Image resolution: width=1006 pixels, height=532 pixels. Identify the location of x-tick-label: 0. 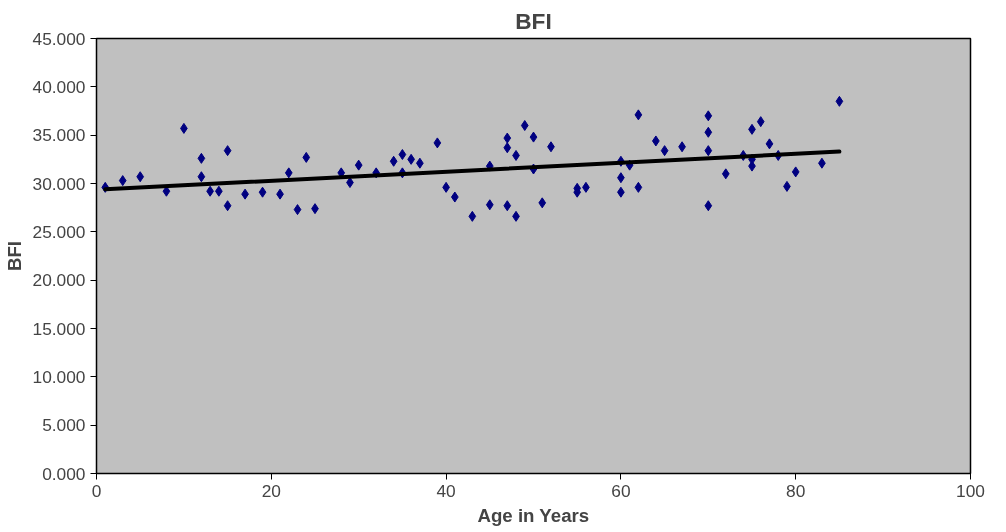
(96, 490).